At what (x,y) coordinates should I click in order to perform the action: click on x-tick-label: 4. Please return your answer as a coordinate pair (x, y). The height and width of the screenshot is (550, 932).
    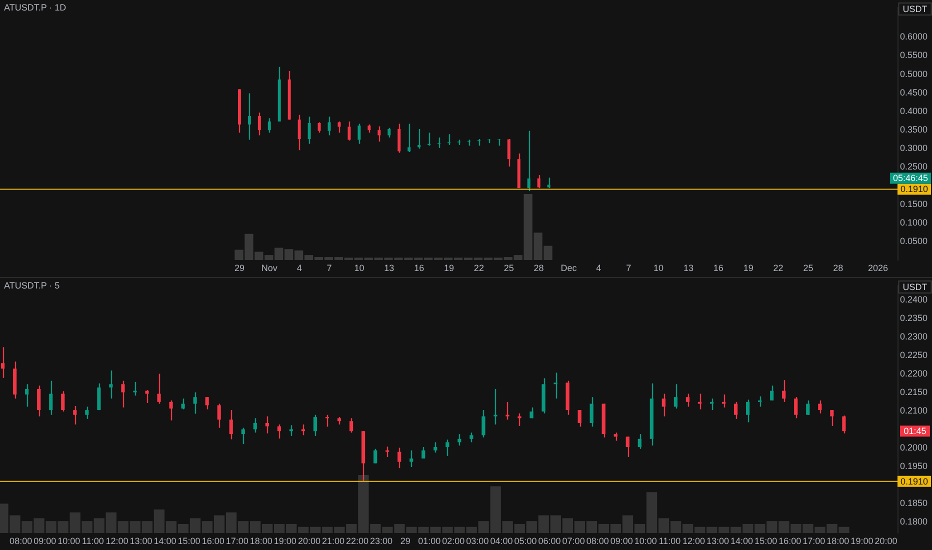
    Looking at the image, I should click on (599, 268).